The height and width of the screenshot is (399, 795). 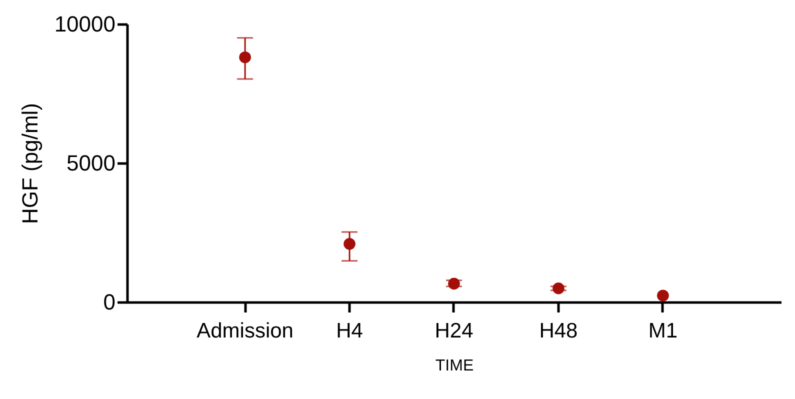 I want to click on y-axis-title: HGF (pg/ml), so click(x=29, y=163).